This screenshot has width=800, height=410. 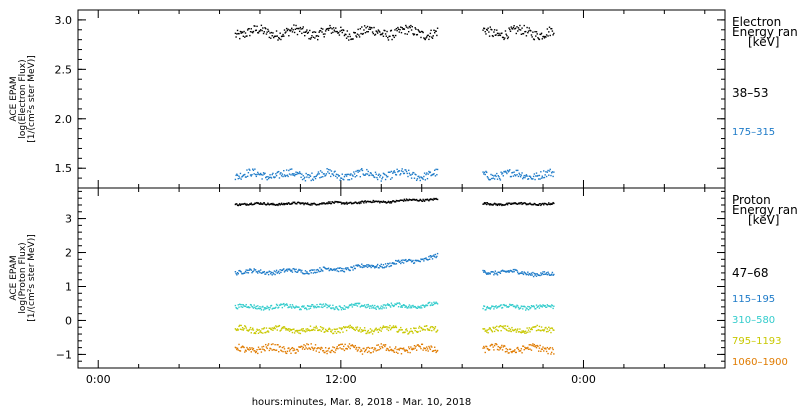 What do you see at coordinates (757, 341) in the screenshot?
I see `proton-legend-entry: 795–1193` at bounding box center [757, 341].